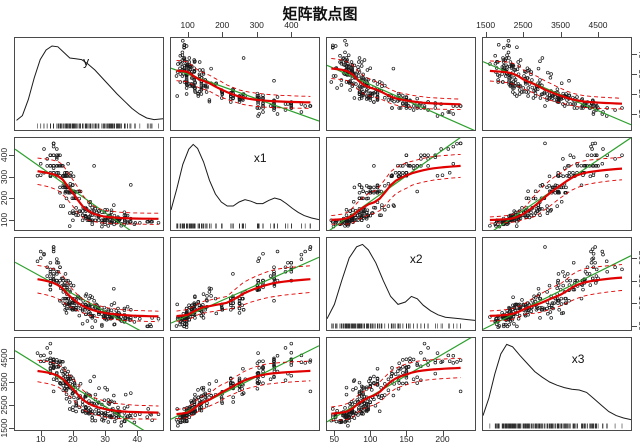 The image size is (640, 446). What do you see at coordinates (401, 284) in the screenshot?
I see `density-panel-x2: x2` at bounding box center [401, 284].